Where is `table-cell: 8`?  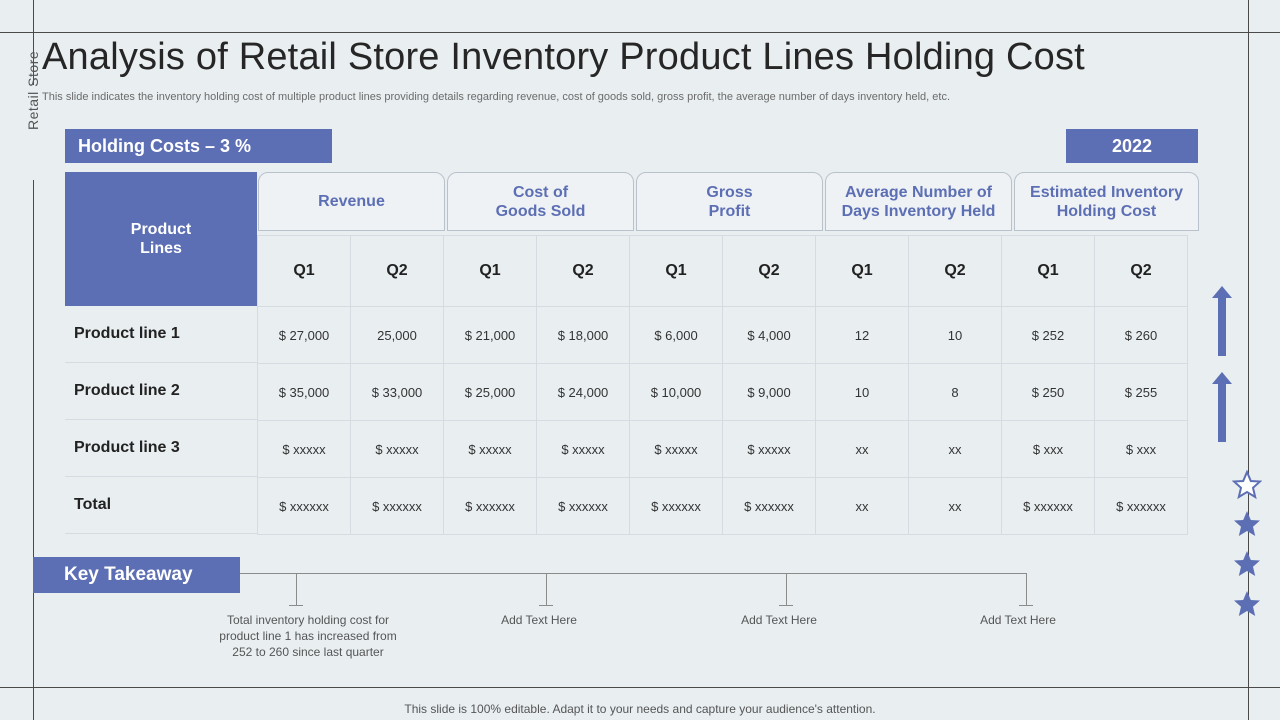 table-cell: 8 is located at coordinates (955, 392).